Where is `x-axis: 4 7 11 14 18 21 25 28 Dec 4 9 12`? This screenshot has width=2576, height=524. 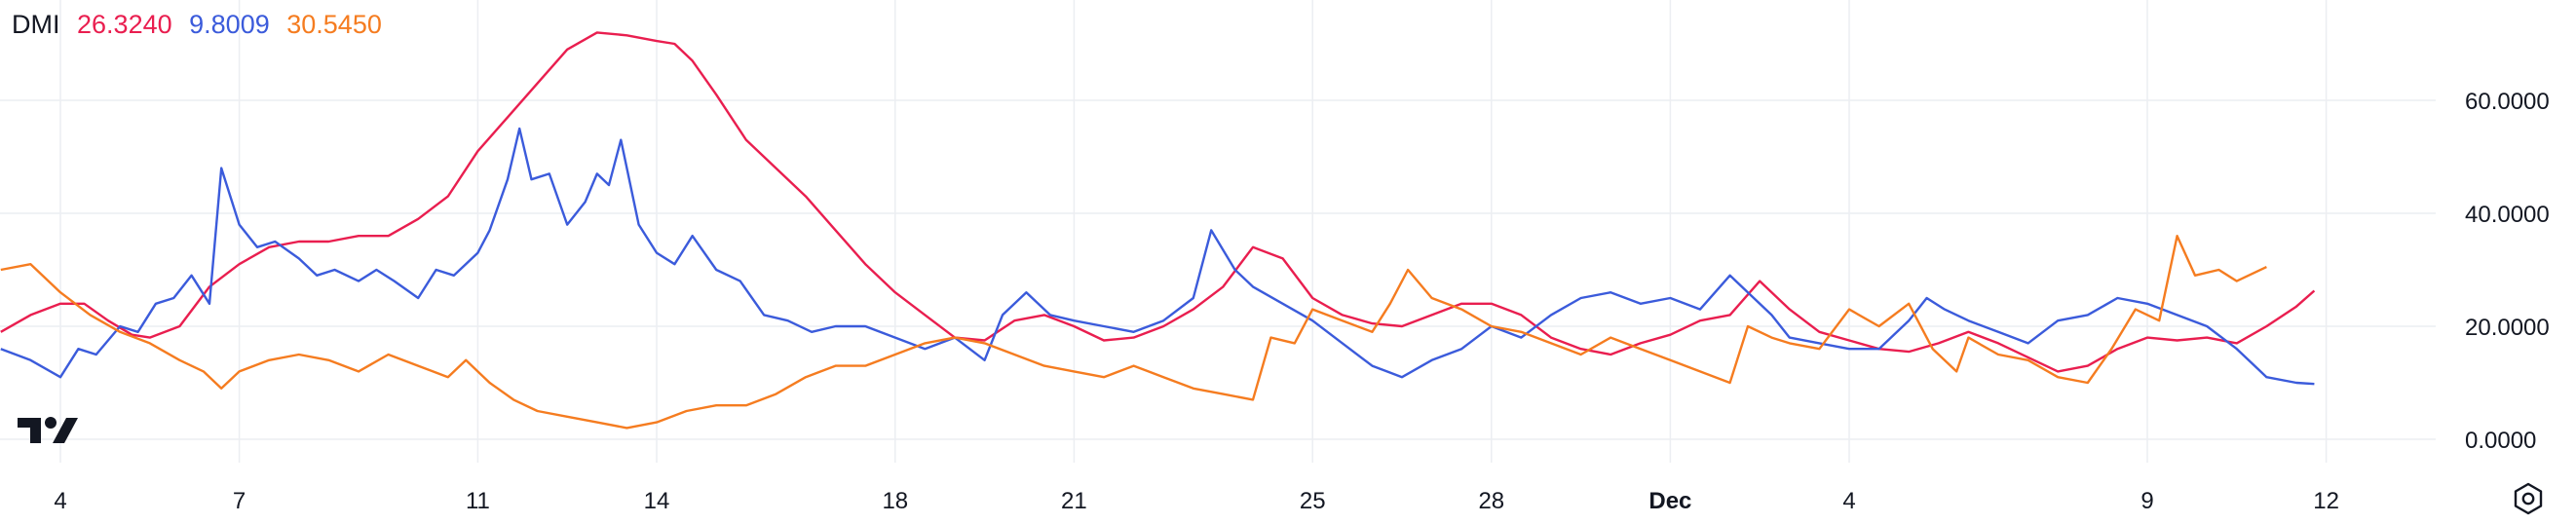 x-axis: 4 7 11 14 18 21 25 28 Dec 4 9 12 is located at coordinates (1196, 501).